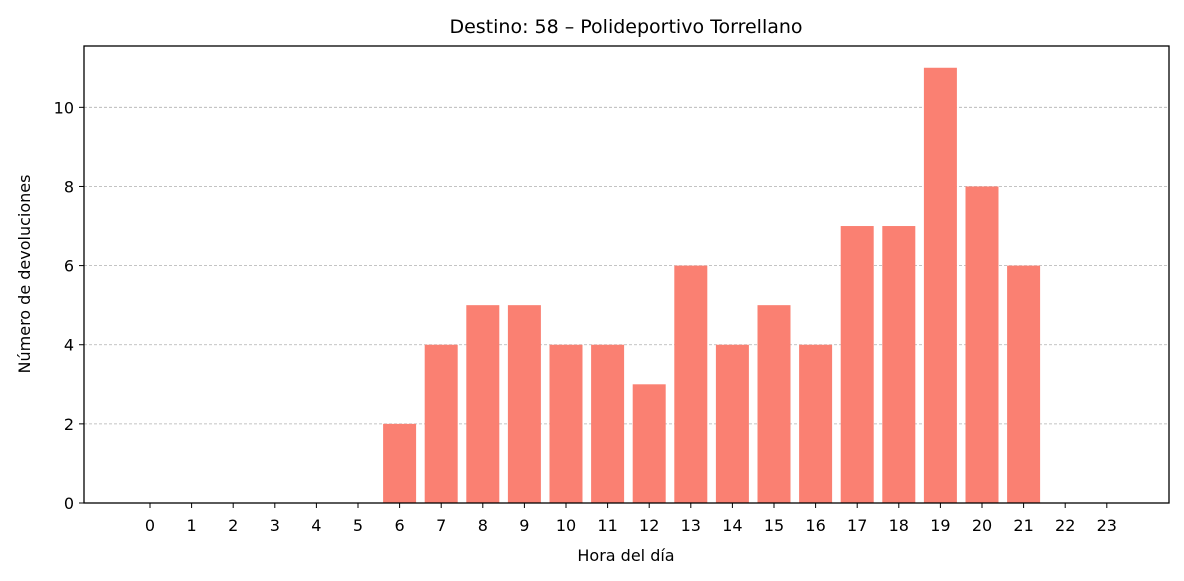  I want to click on x-tick-label: 16, so click(815, 525).